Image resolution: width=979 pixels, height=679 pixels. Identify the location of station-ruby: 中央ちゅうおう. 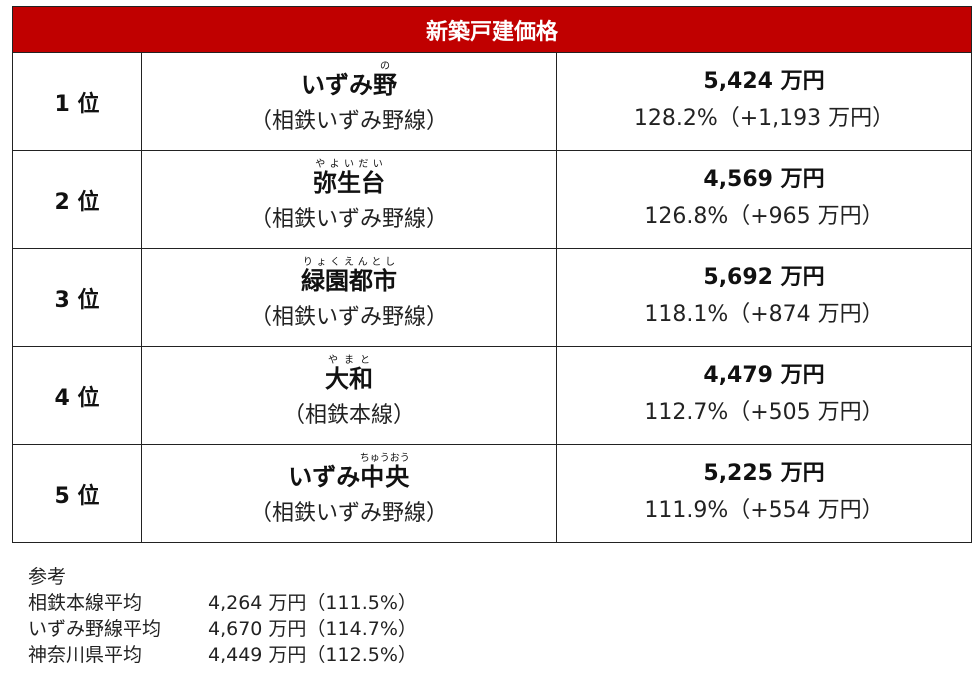
(384, 472).